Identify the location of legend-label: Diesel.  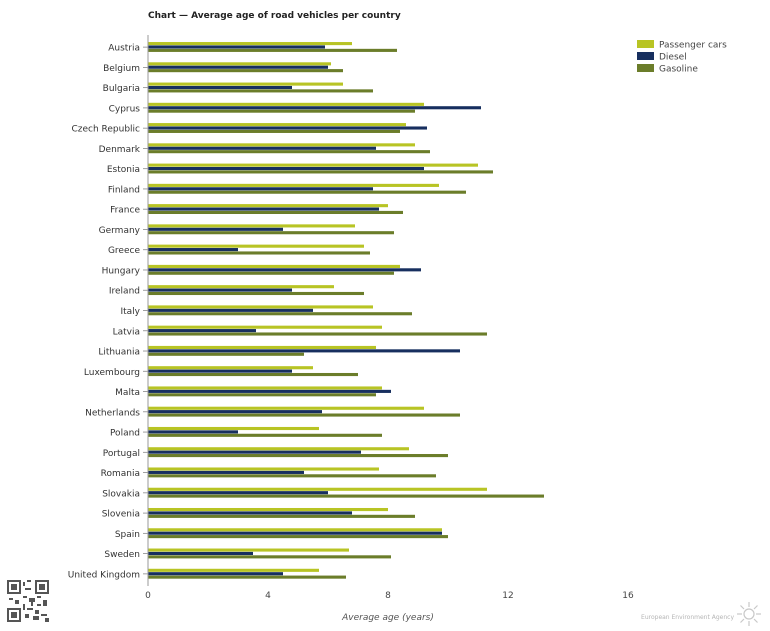
(673, 58).